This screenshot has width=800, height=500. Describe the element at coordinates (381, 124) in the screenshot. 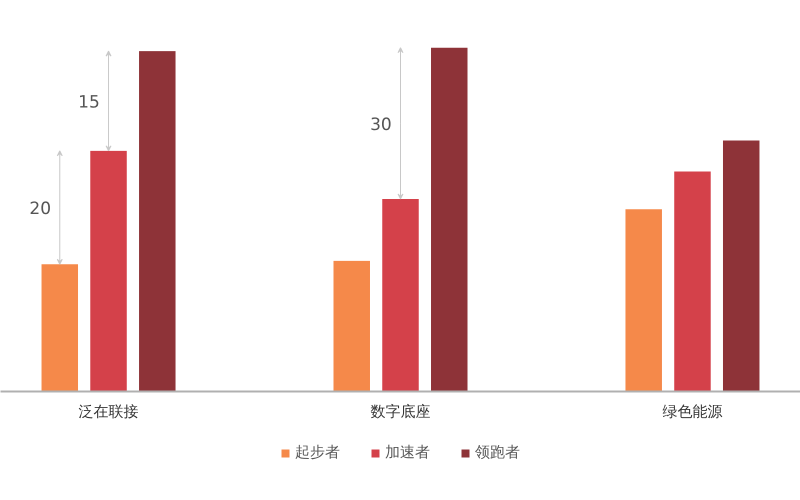

I see `annotation: 30` at that location.